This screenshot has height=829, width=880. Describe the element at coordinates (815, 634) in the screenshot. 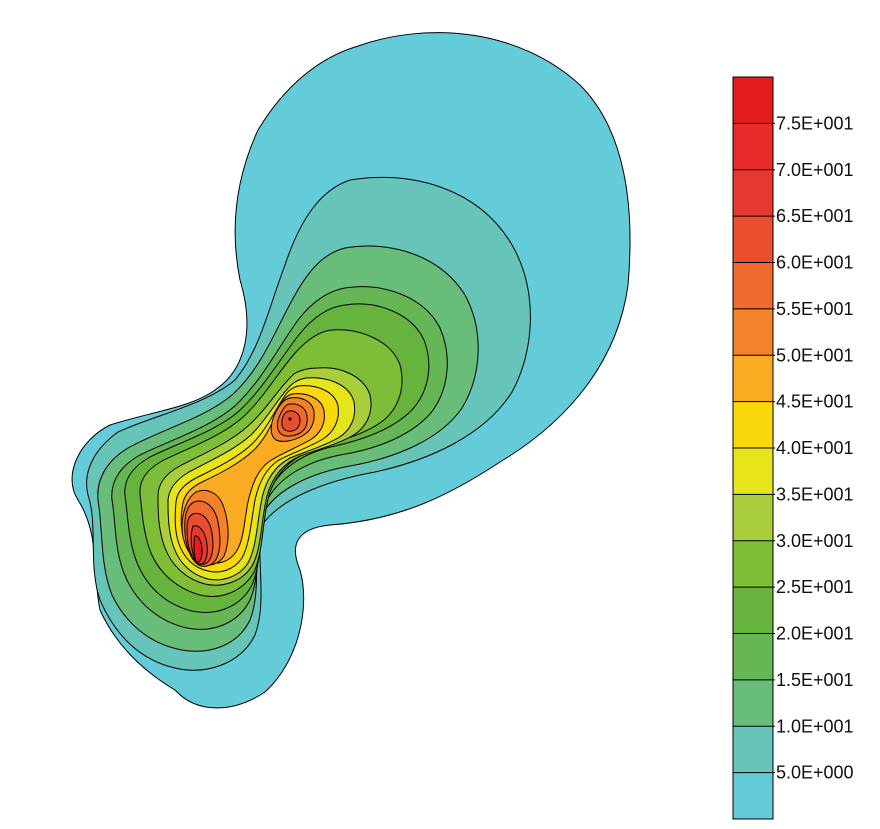

I see `colorbar-label: 2.0E+001` at that location.